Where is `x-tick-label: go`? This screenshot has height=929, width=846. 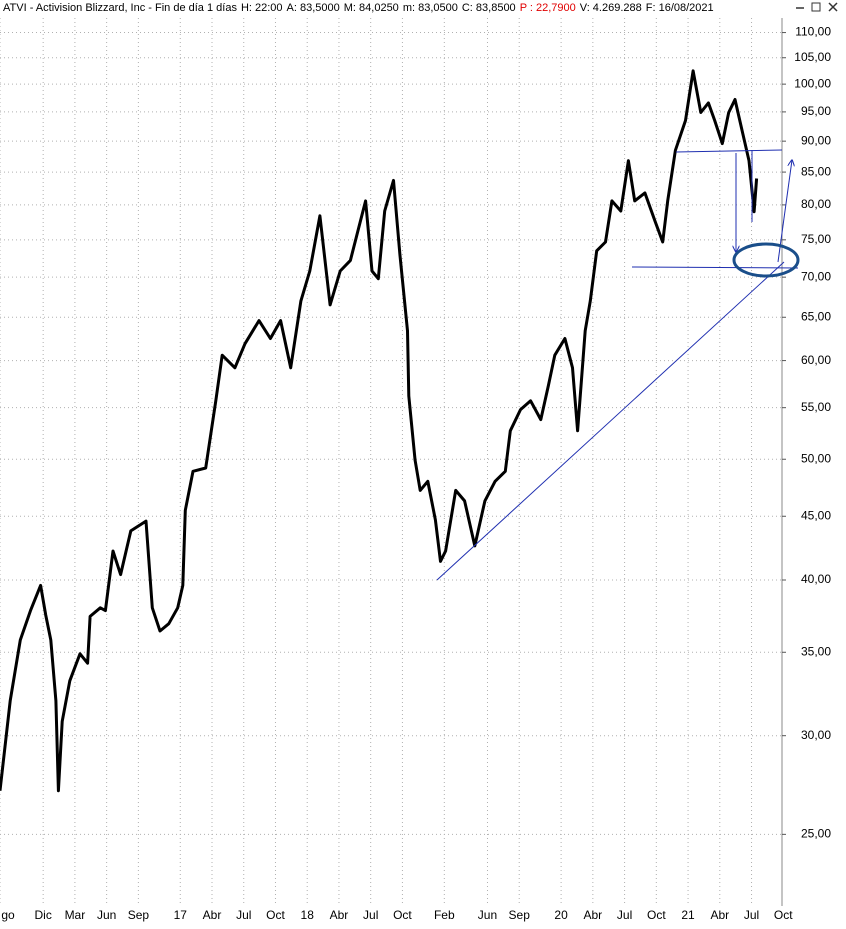 x-tick-label: go is located at coordinates (8, 915).